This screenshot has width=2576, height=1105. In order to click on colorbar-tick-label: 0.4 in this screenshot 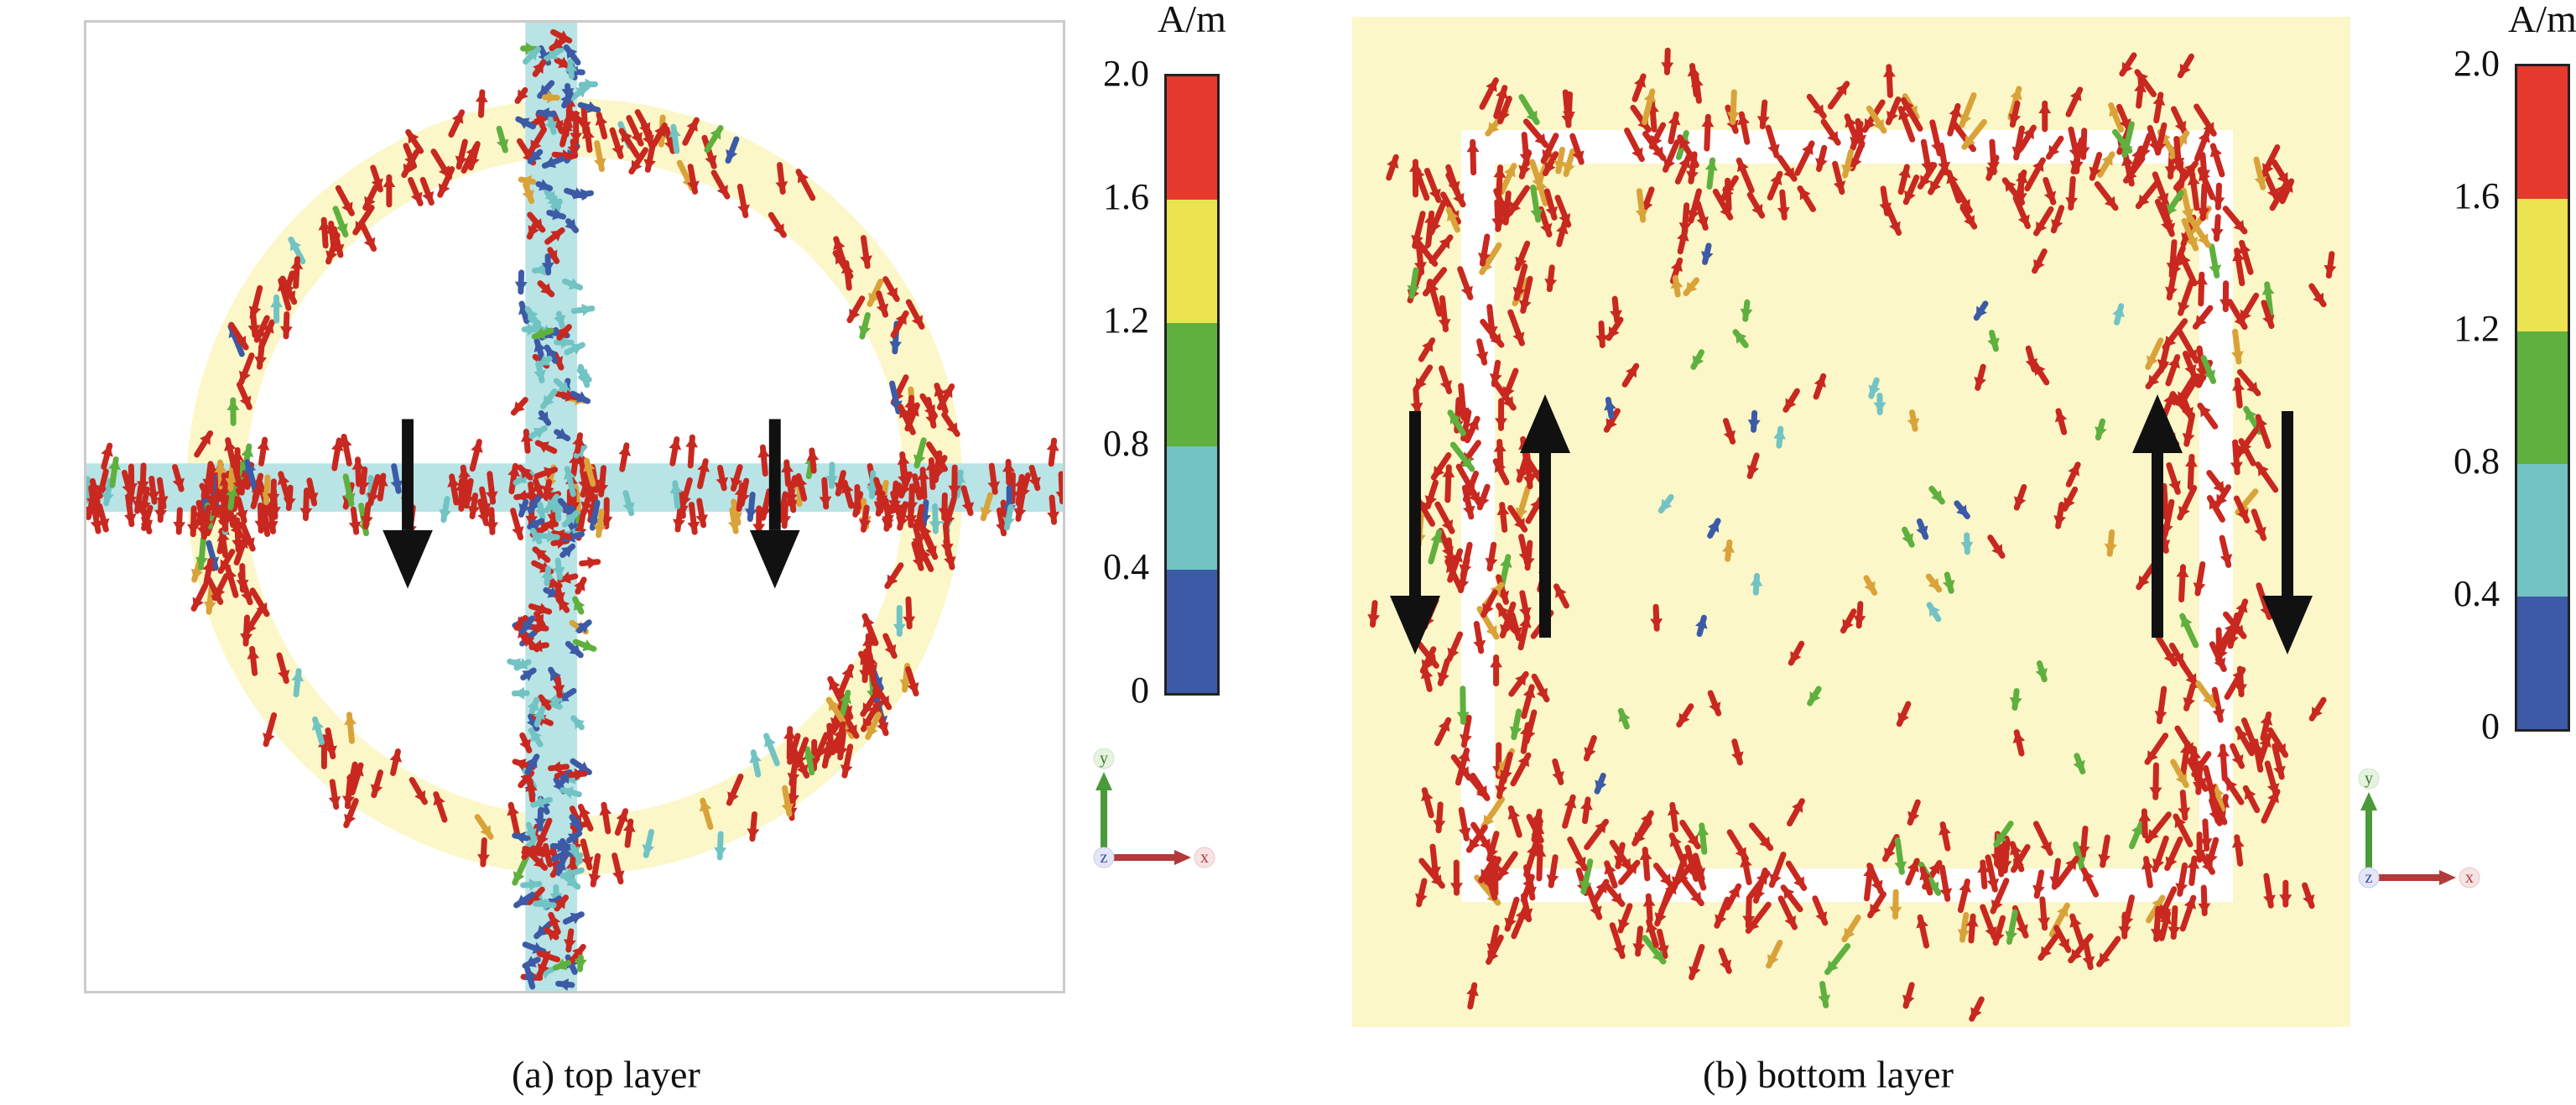, I will do `click(2477, 593)`.